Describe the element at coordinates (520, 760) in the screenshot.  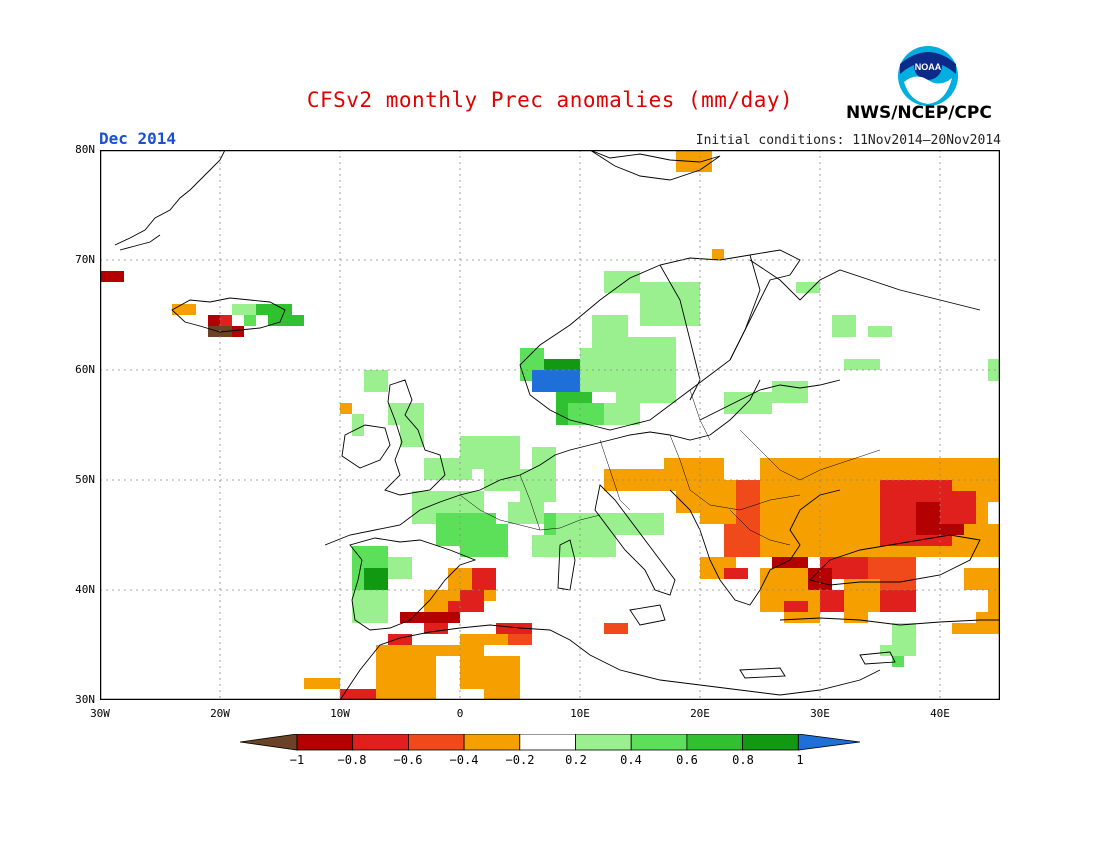
I see `colorbar-label-neg02: −0.2` at that location.